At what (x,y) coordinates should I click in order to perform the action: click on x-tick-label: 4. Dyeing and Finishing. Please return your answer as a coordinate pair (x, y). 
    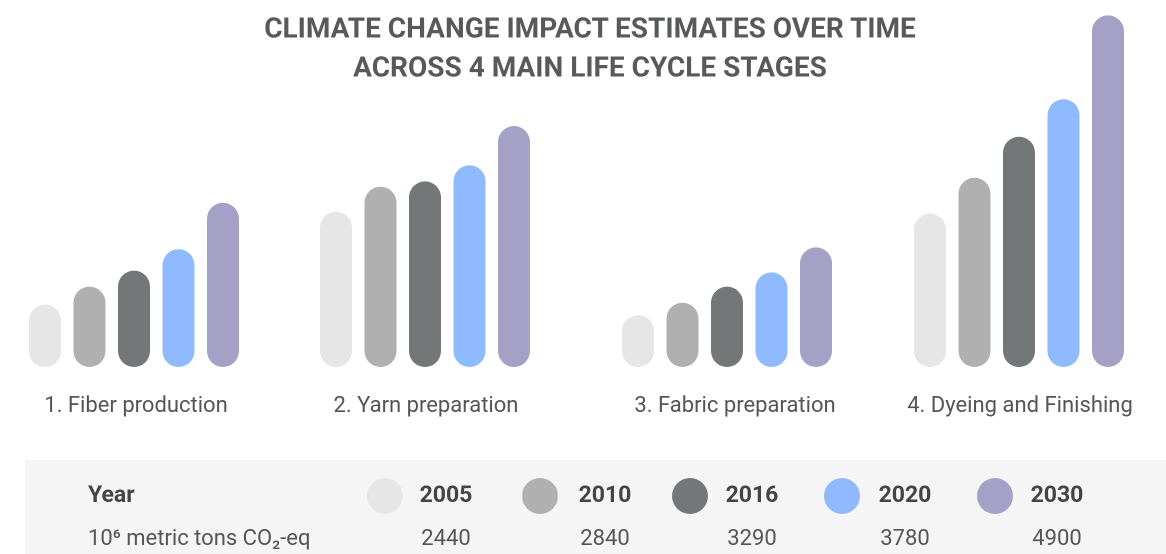
    Looking at the image, I should click on (1020, 405).